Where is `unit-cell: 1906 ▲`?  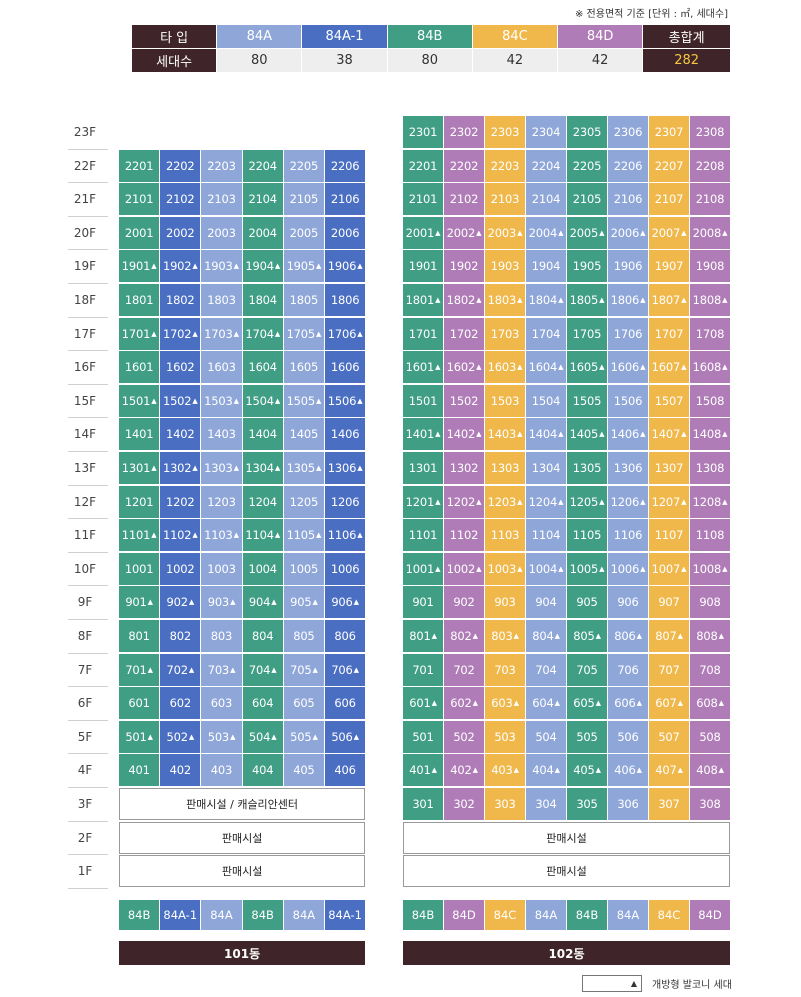
unit-cell: 1906 ▲ is located at coordinates (345, 266).